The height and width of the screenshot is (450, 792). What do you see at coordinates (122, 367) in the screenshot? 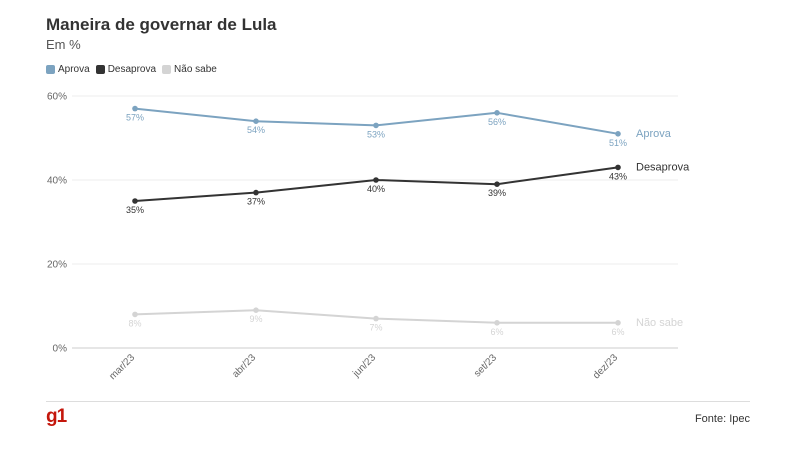
I see `x-tick-label: mar/23` at bounding box center [122, 367].